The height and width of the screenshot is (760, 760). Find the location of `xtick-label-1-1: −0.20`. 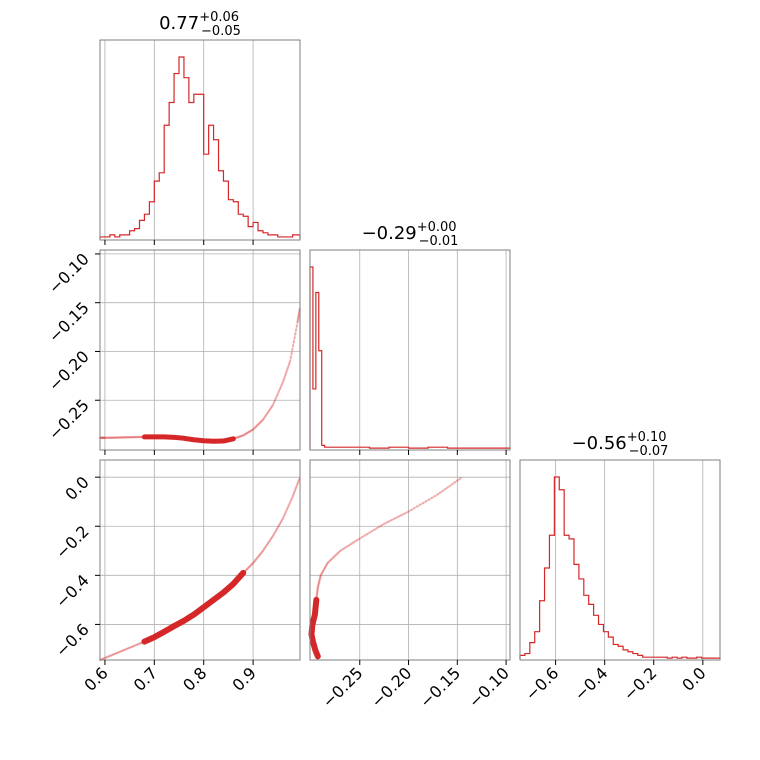

xtick-label-1-1: −0.20 is located at coordinates (391, 687).